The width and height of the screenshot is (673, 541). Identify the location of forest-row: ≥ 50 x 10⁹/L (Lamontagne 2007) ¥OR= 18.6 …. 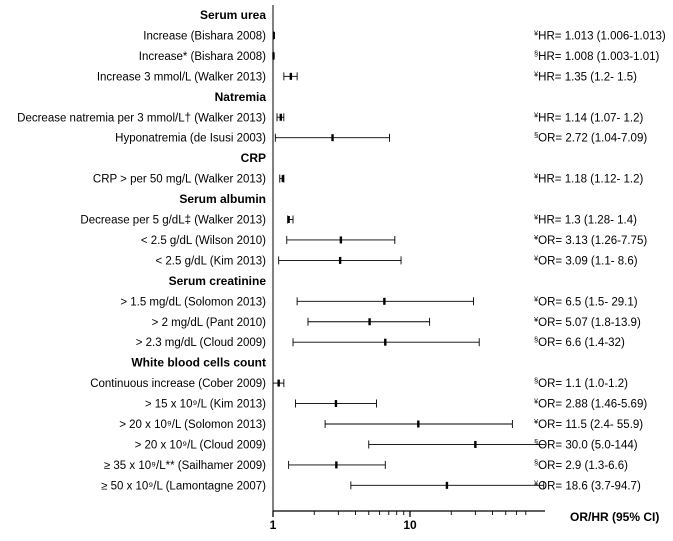
(371, 485).